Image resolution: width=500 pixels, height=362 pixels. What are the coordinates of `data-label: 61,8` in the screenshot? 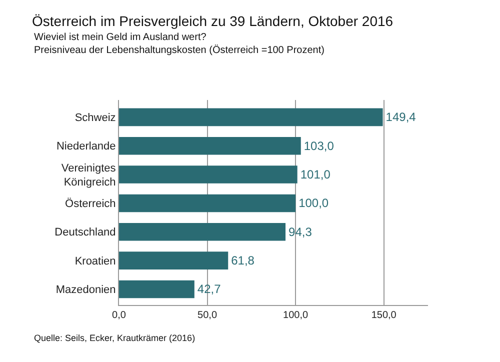 It's located at (243, 261).